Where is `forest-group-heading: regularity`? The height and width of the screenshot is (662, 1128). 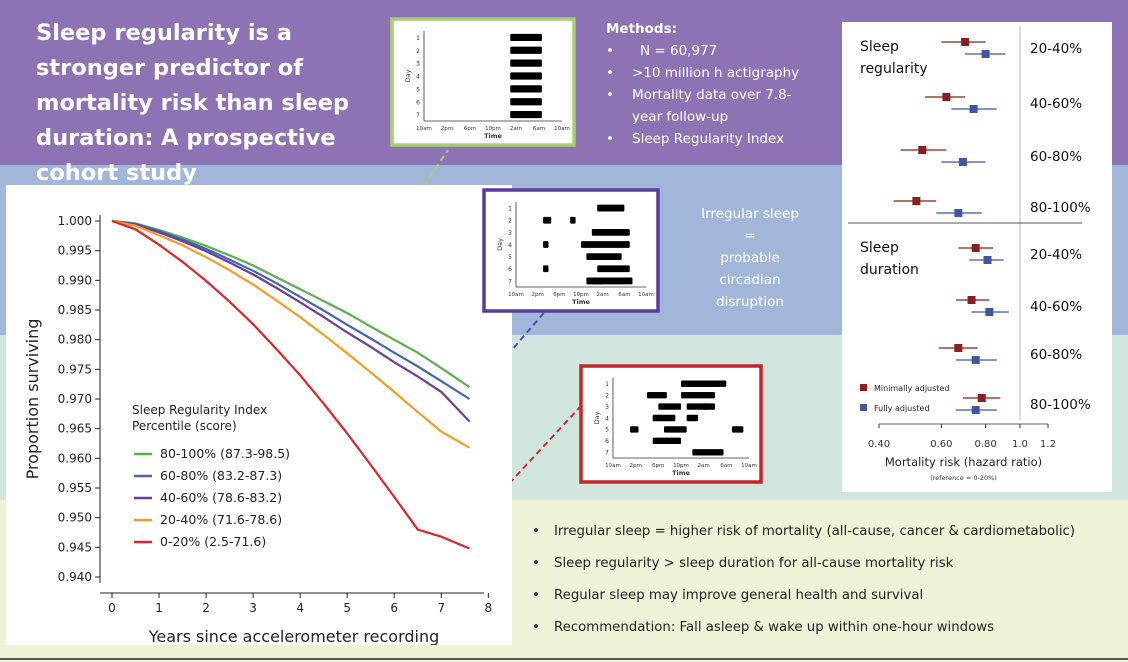 forest-group-heading: regularity is located at coordinates (894, 69).